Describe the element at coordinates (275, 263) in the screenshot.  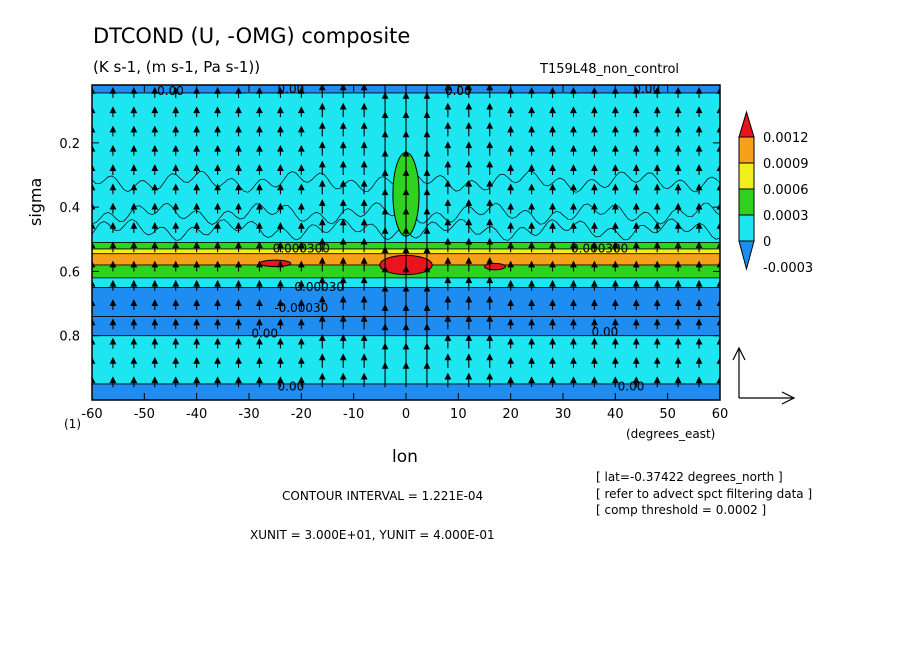
I see `contour-cell` at that location.